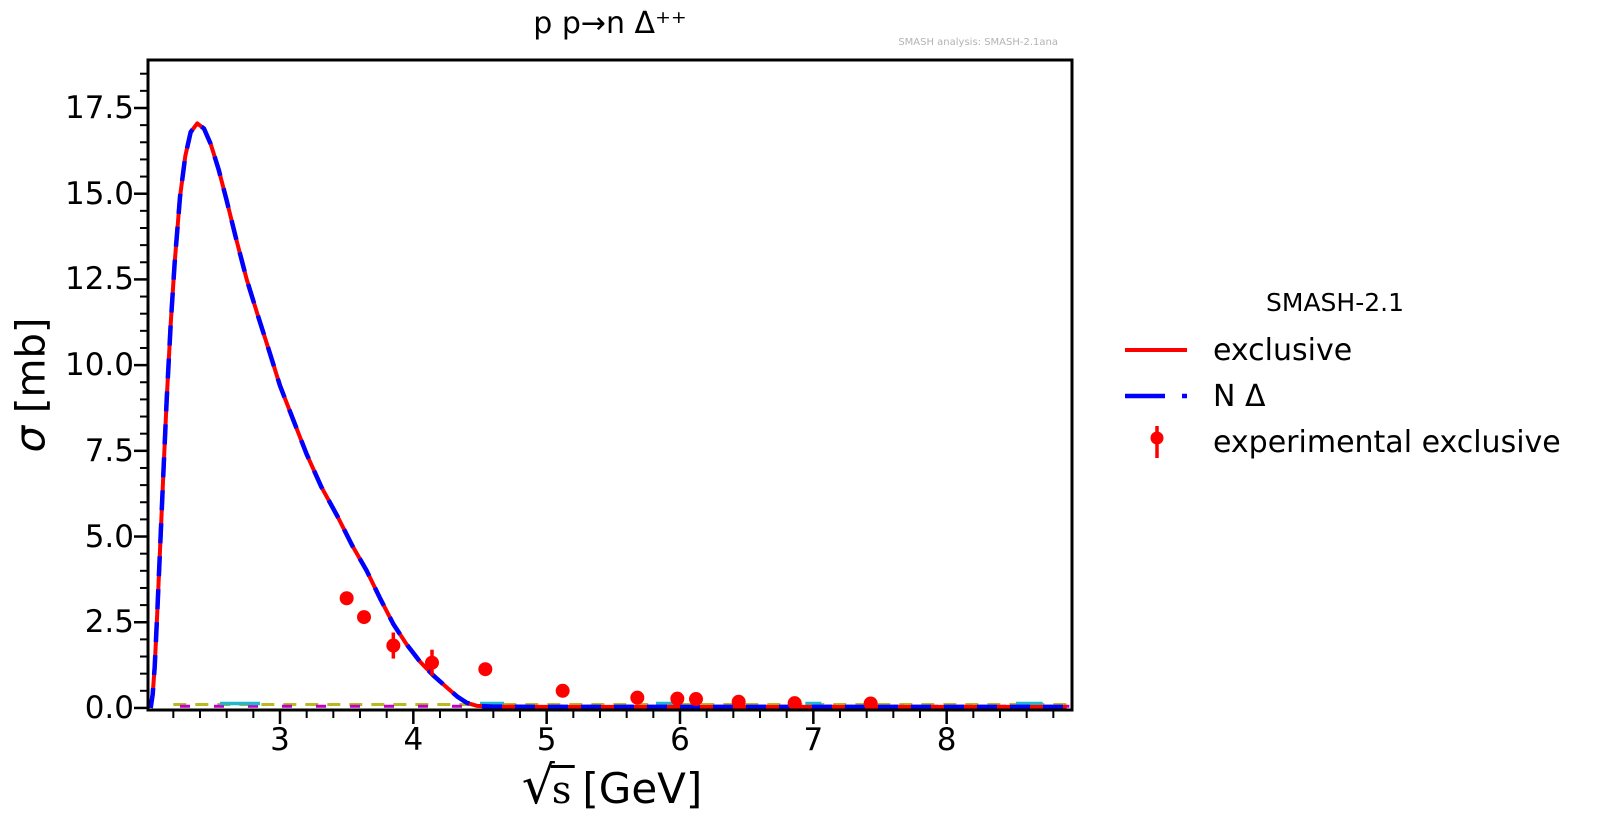  Describe the element at coordinates (642, 788) in the screenshot. I see `x-axis-unit: [GeV]` at that location.